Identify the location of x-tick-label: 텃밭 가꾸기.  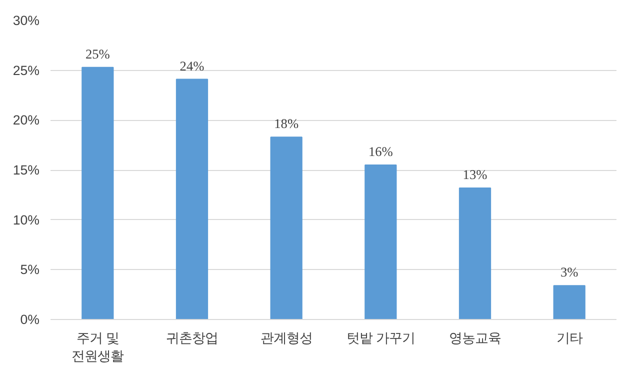
(381, 338).